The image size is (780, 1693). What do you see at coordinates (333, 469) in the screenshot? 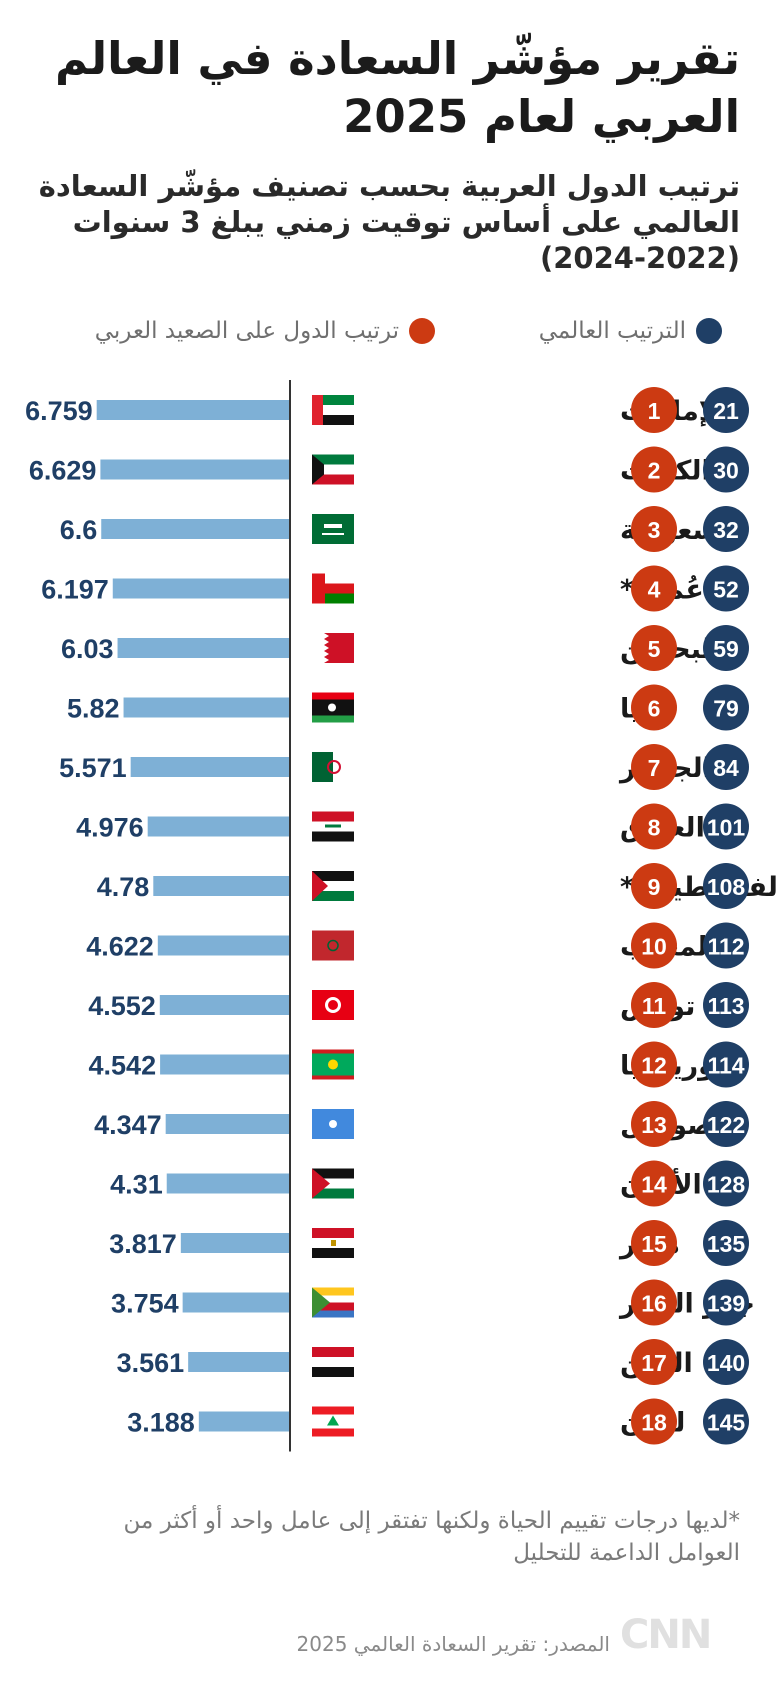
I see `kuwait-flag-icon` at bounding box center [333, 469].